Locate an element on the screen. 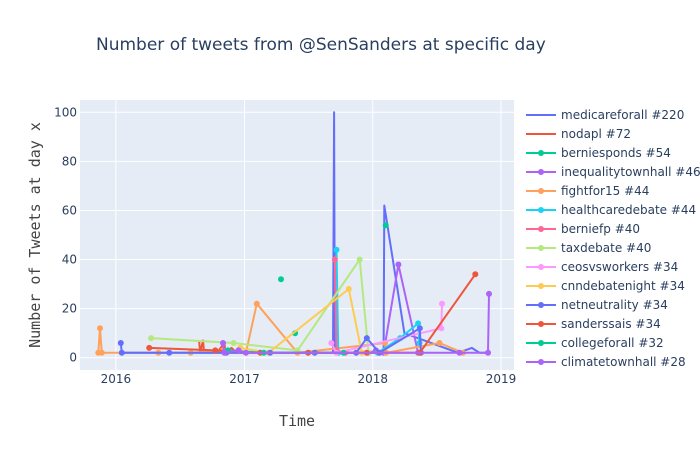 This screenshot has height=454, width=700. y-tick-label: 20 is located at coordinates (69, 309).